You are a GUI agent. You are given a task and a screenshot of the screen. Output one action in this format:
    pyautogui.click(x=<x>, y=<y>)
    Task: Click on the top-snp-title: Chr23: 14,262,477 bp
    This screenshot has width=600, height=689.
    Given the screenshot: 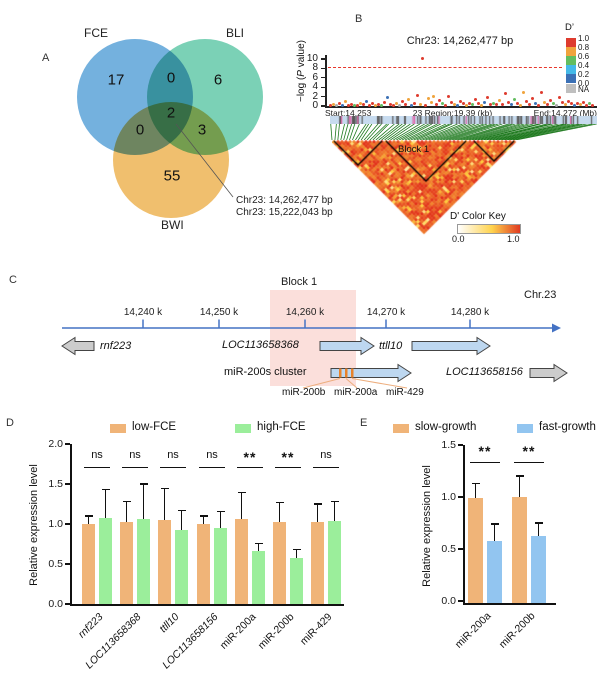 What is the action you would take?
    pyautogui.click(x=460, y=41)
    